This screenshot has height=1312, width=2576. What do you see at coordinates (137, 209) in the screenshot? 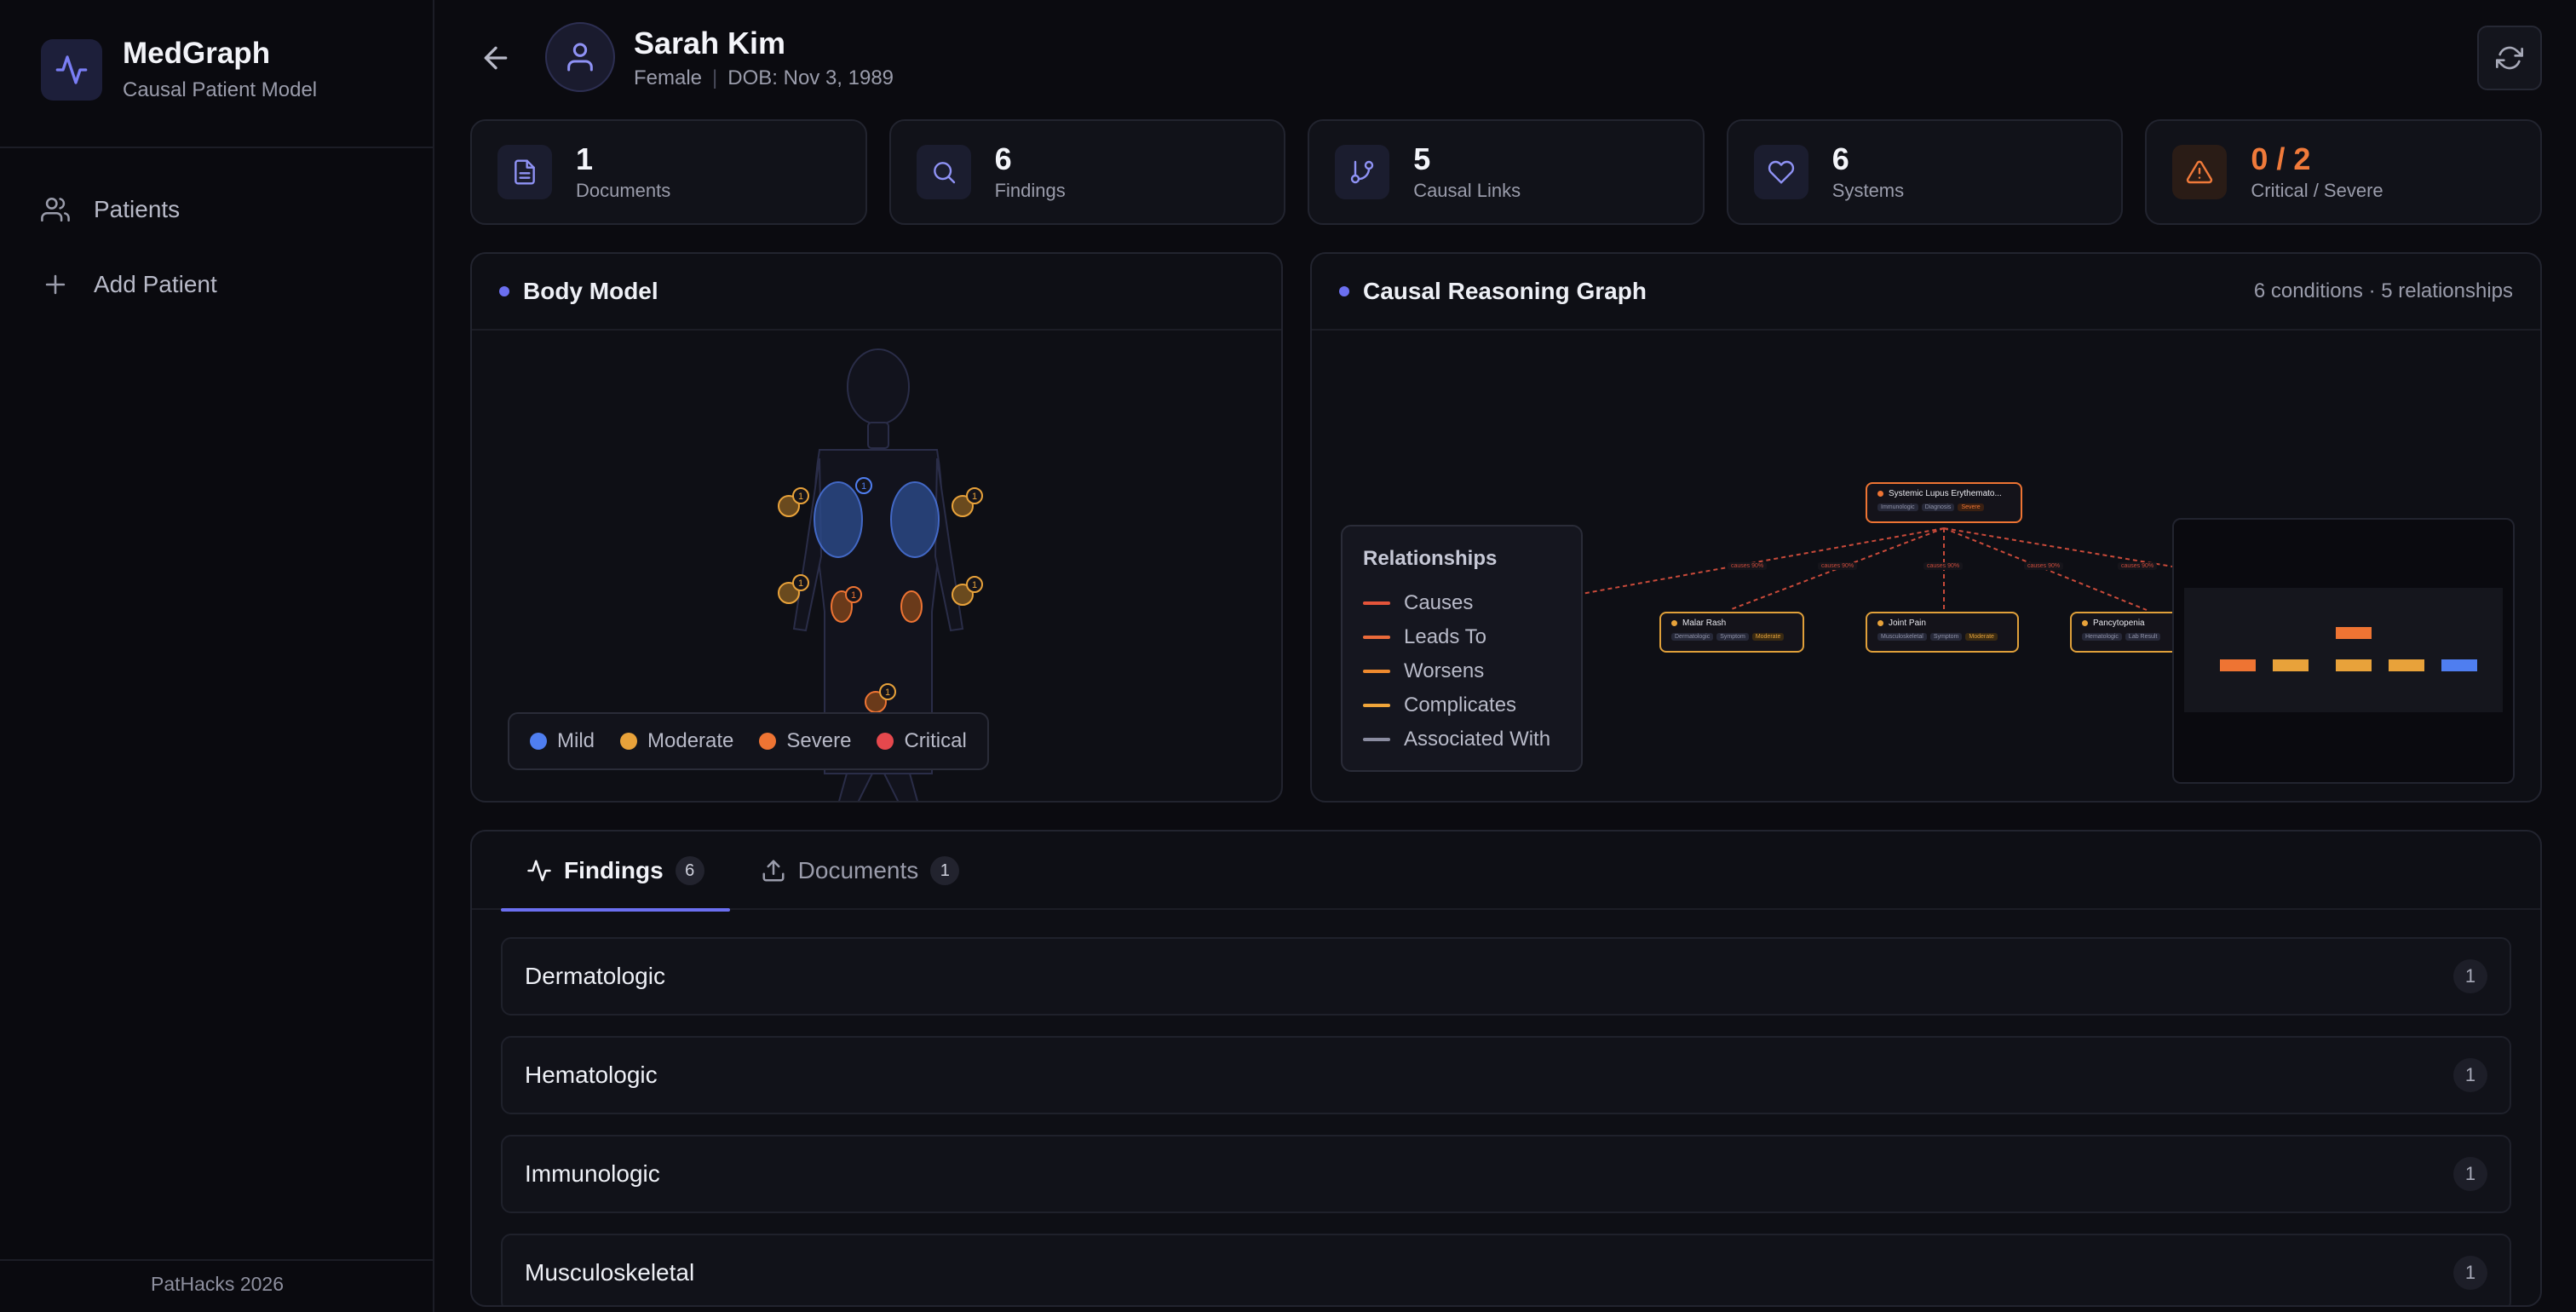
I see `sidebar-item-label: Patients` at bounding box center [137, 209].